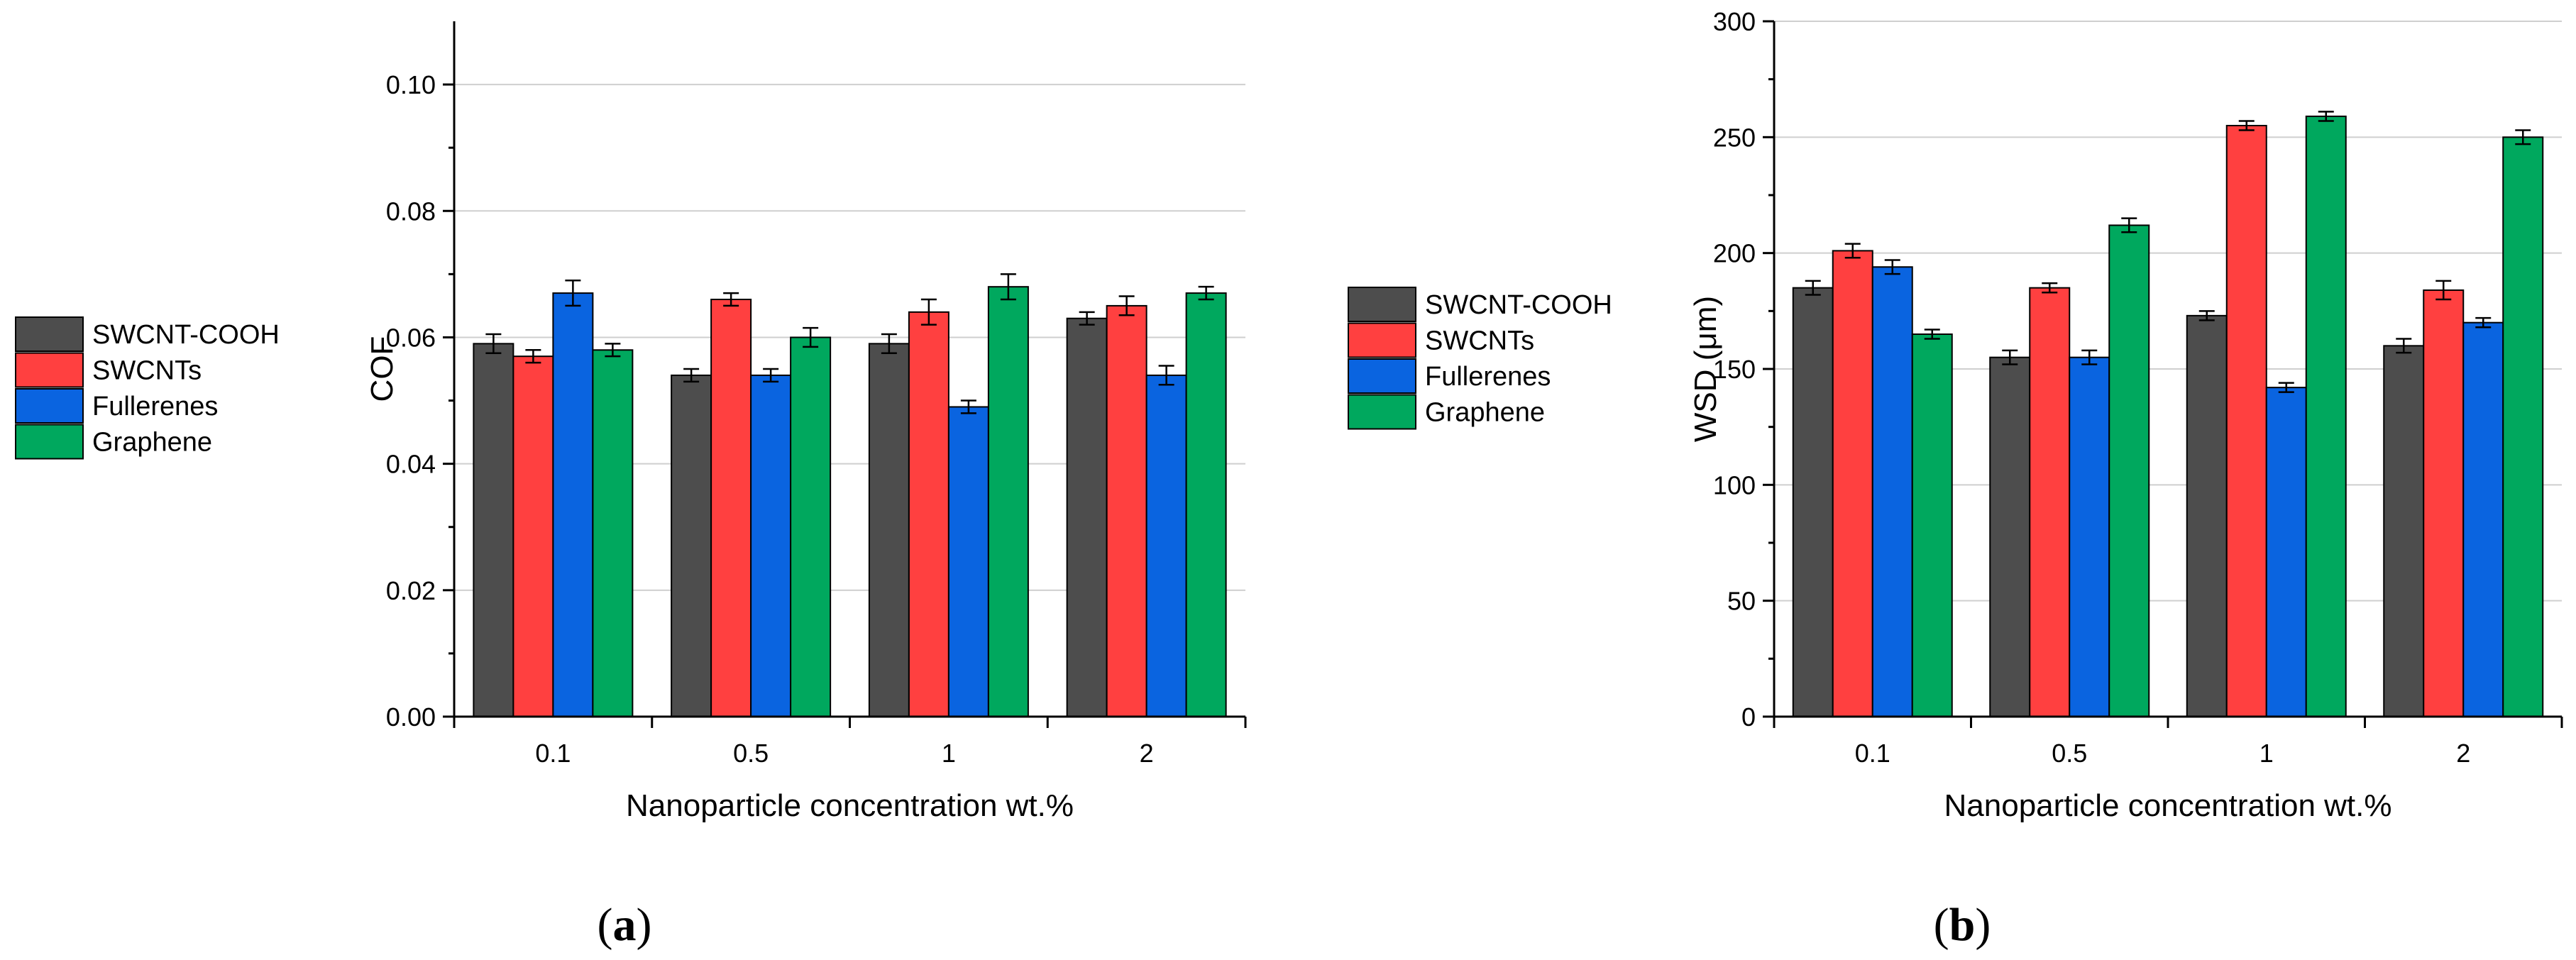  I want to click on x-tick-label: 0.5, so click(751, 753).